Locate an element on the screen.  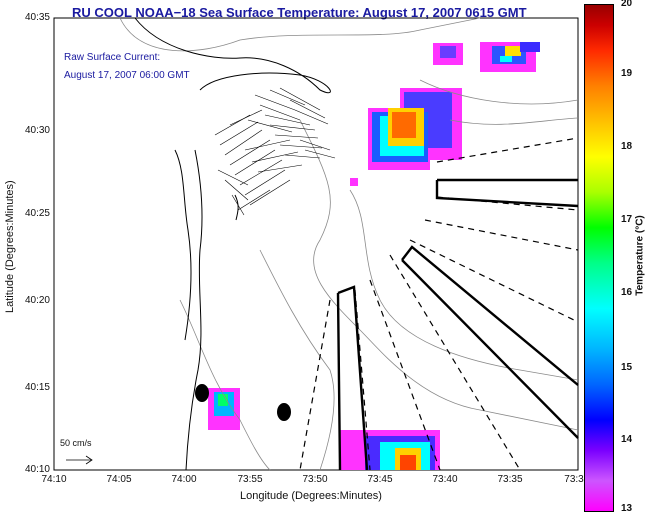
scale-label: 50 cm/s is located at coordinates (76, 443).